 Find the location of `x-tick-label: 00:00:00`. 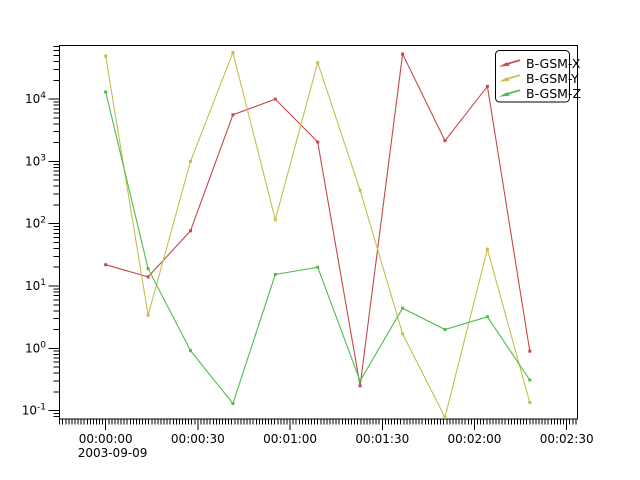

x-tick-label: 00:00:00 is located at coordinates (106, 439).